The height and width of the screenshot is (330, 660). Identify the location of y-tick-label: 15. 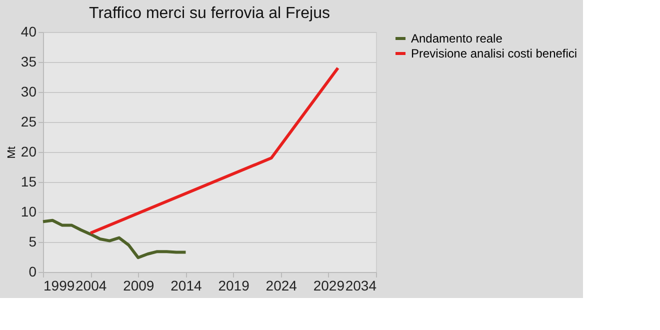
(28, 182).